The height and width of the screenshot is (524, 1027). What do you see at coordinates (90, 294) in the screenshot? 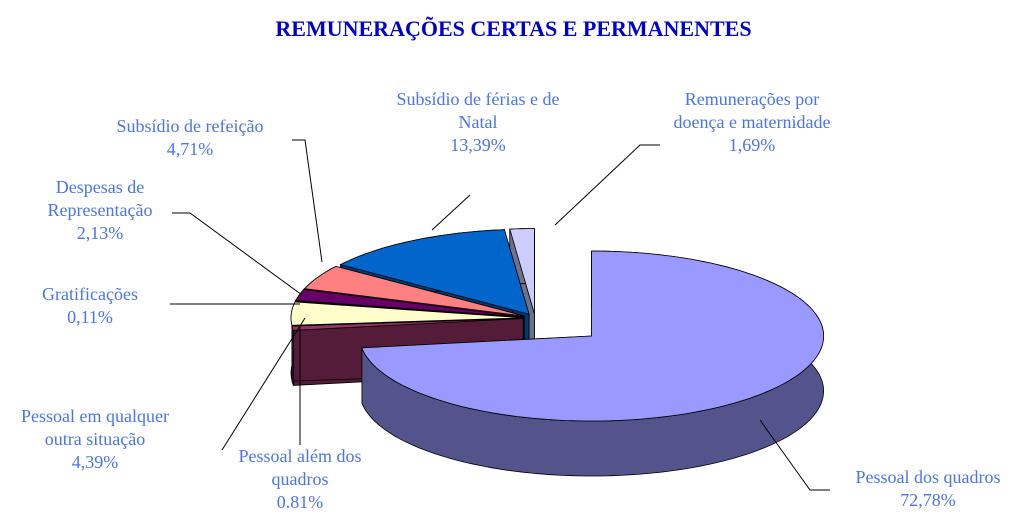
I see `category-label: Gratificações` at bounding box center [90, 294].